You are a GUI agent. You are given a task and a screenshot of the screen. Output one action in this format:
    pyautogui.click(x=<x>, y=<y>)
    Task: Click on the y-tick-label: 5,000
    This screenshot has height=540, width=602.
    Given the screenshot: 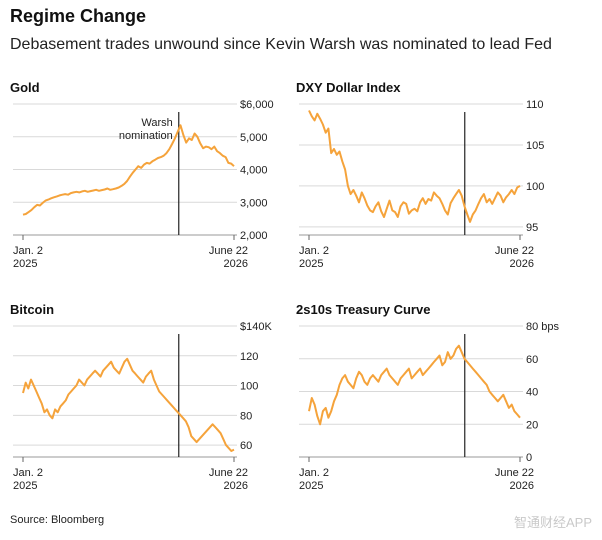 What is the action you would take?
    pyautogui.click(x=254, y=138)
    